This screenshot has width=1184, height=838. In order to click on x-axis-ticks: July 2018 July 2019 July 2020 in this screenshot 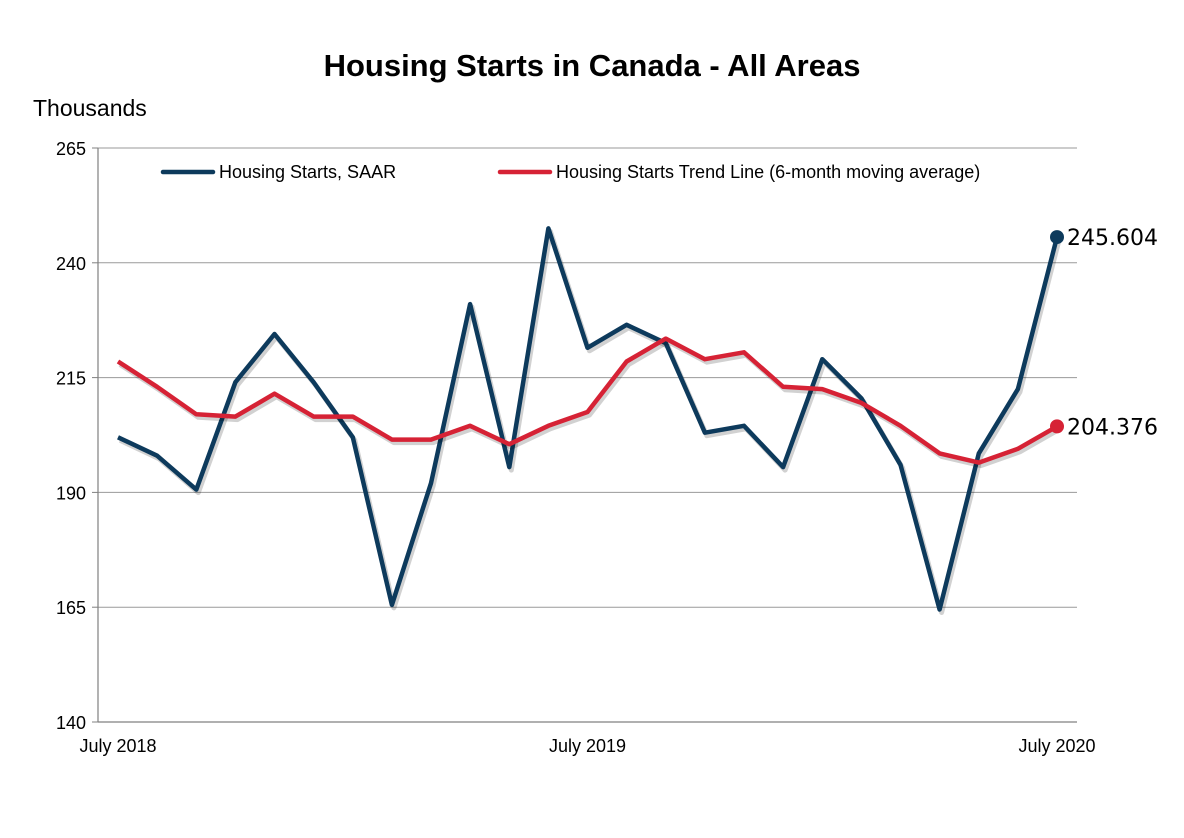, I will do `click(587, 746)`.